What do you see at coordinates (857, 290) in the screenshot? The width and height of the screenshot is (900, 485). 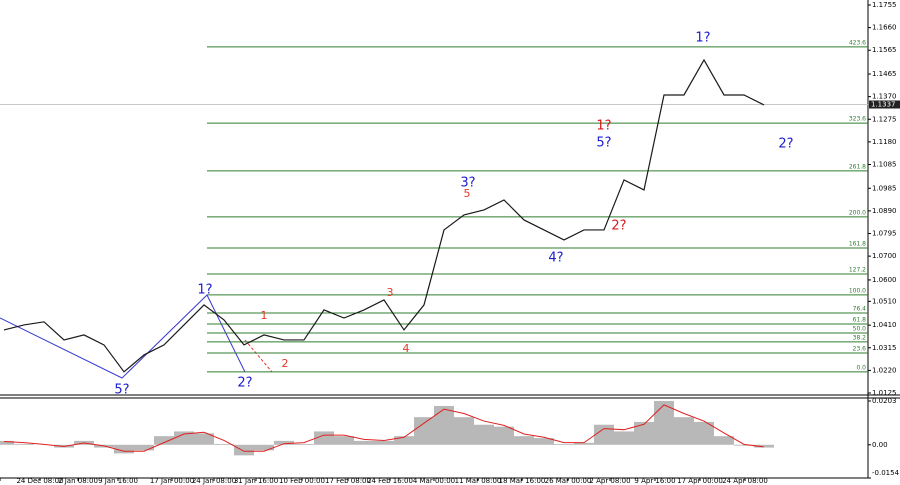 I see `fib-label: 100.0` at bounding box center [857, 290].